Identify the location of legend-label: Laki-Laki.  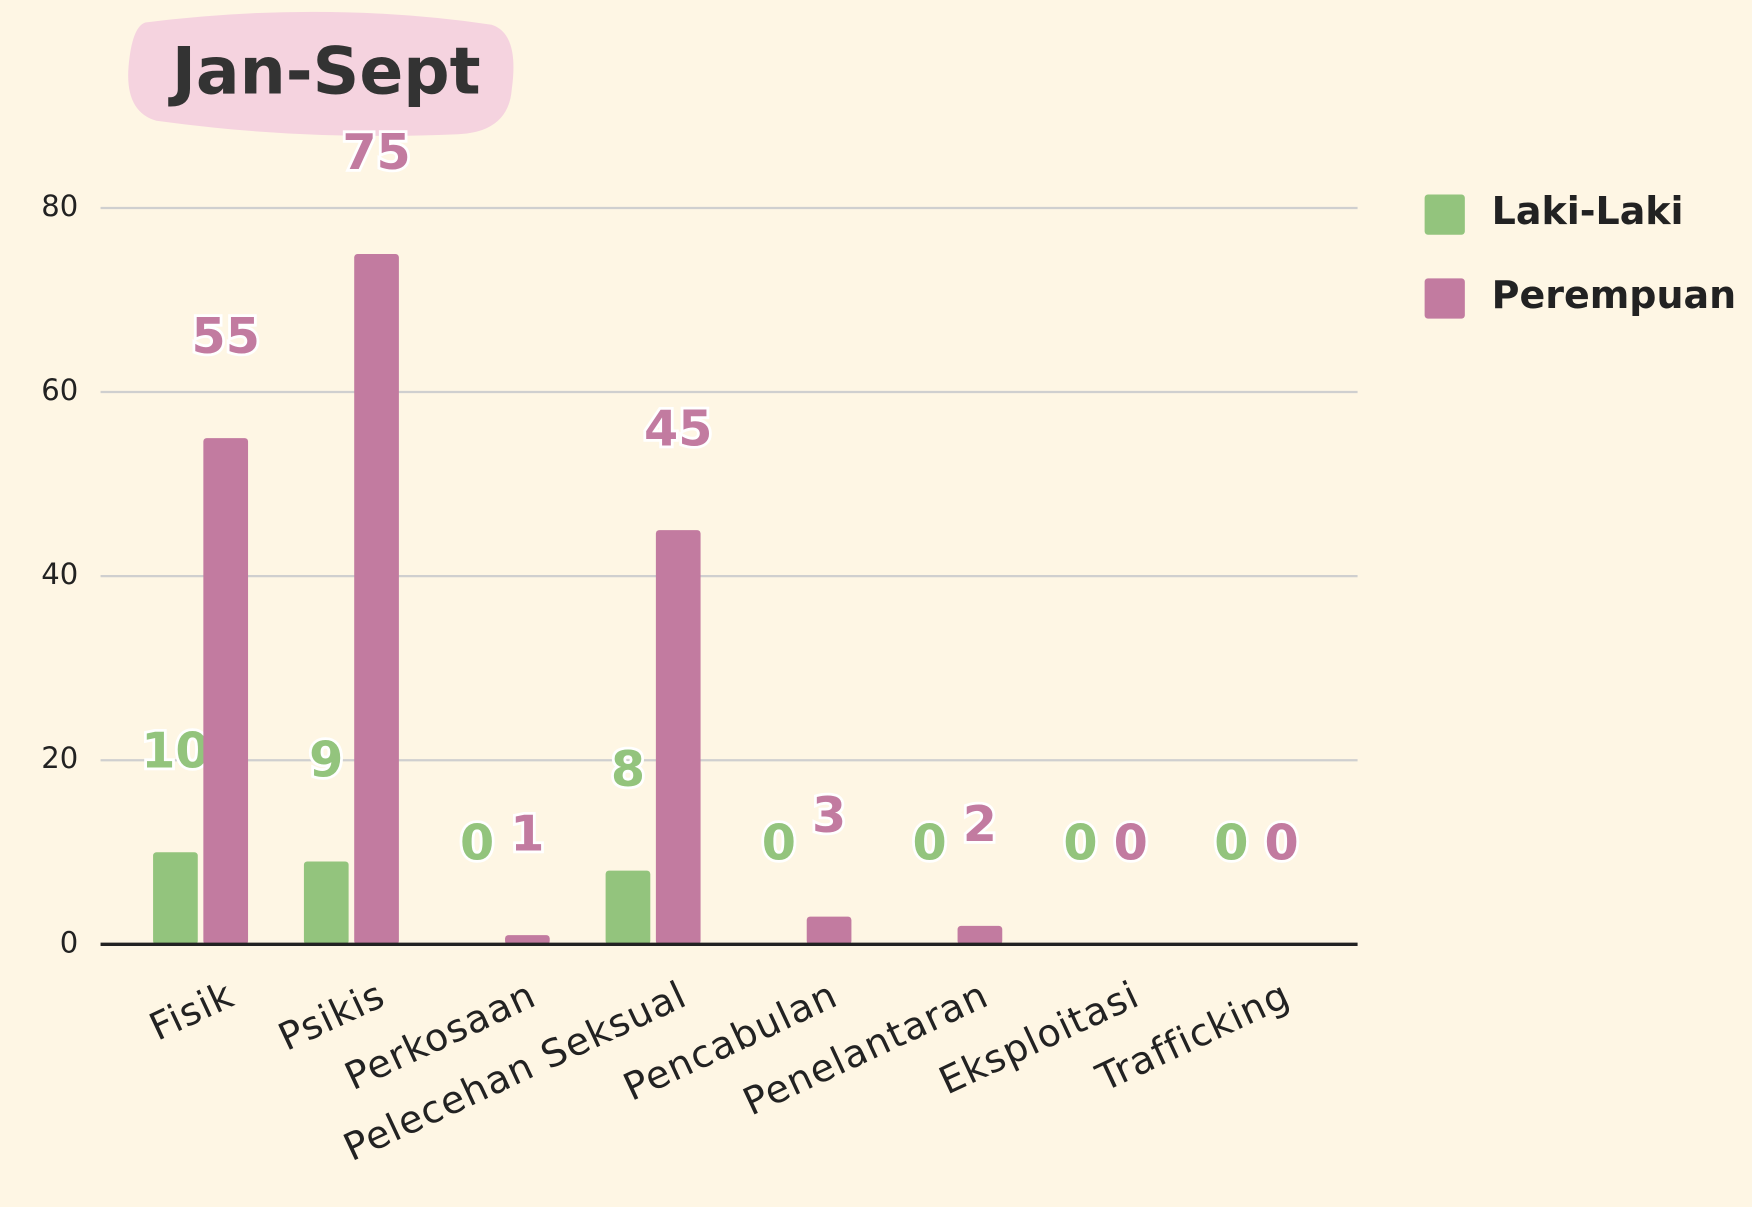
(1588, 211).